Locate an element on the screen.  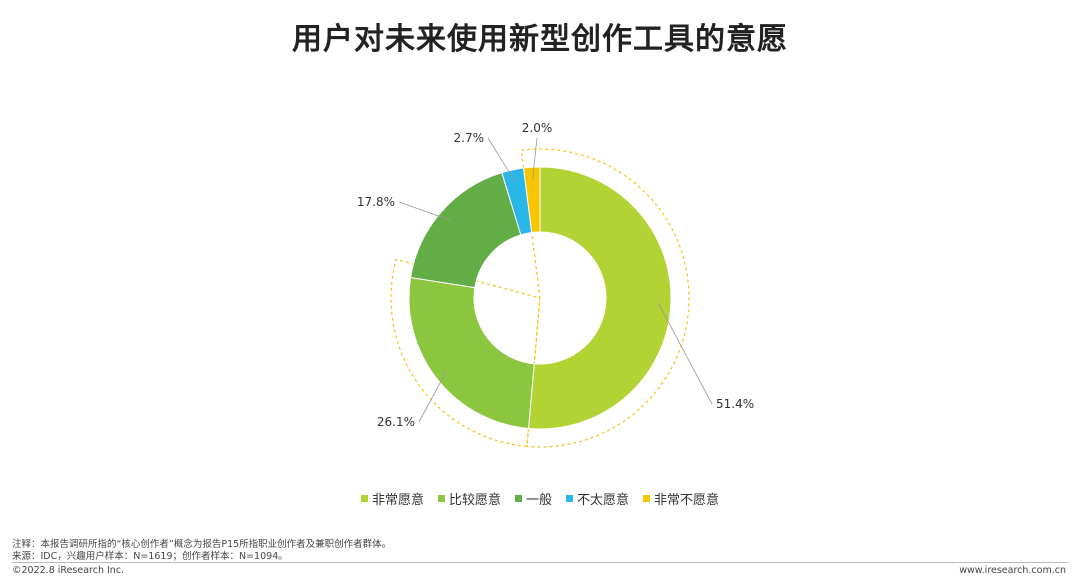
note-line-2: 来源：IDC，兴趣用户样本：N=1619；创作者样本：N=1094。 is located at coordinates (150, 556).